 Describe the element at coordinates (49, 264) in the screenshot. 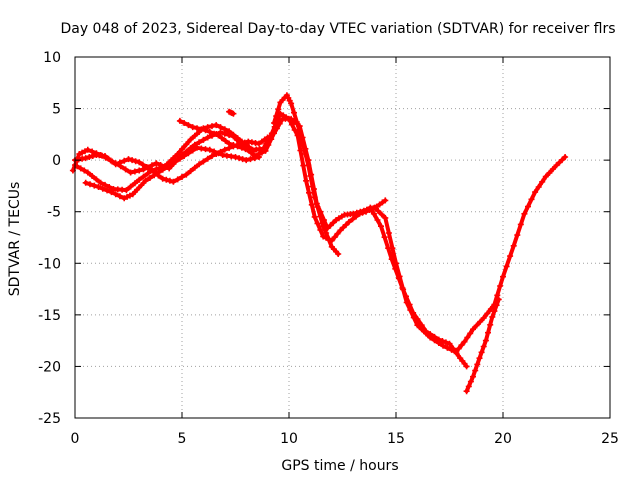

I see `y-tick-label: -10` at that location.